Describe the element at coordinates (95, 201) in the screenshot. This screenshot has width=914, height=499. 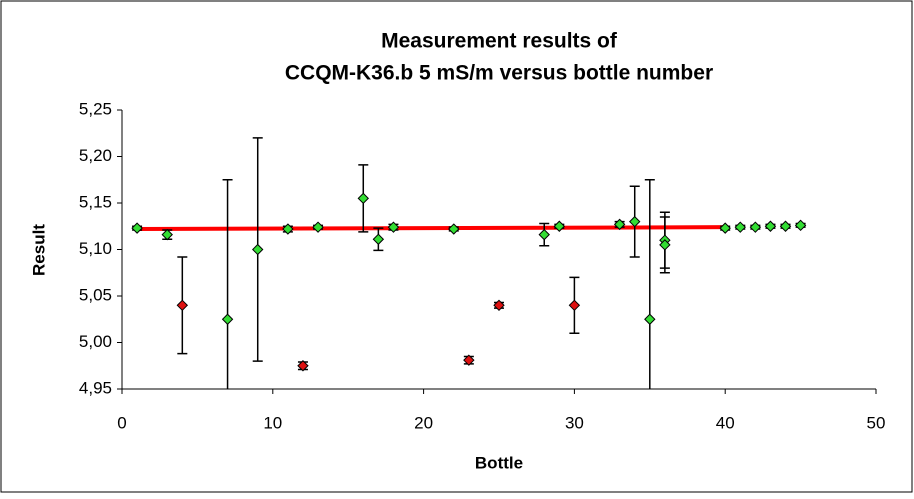
I see `y-tick-label: 5,15` at that location.